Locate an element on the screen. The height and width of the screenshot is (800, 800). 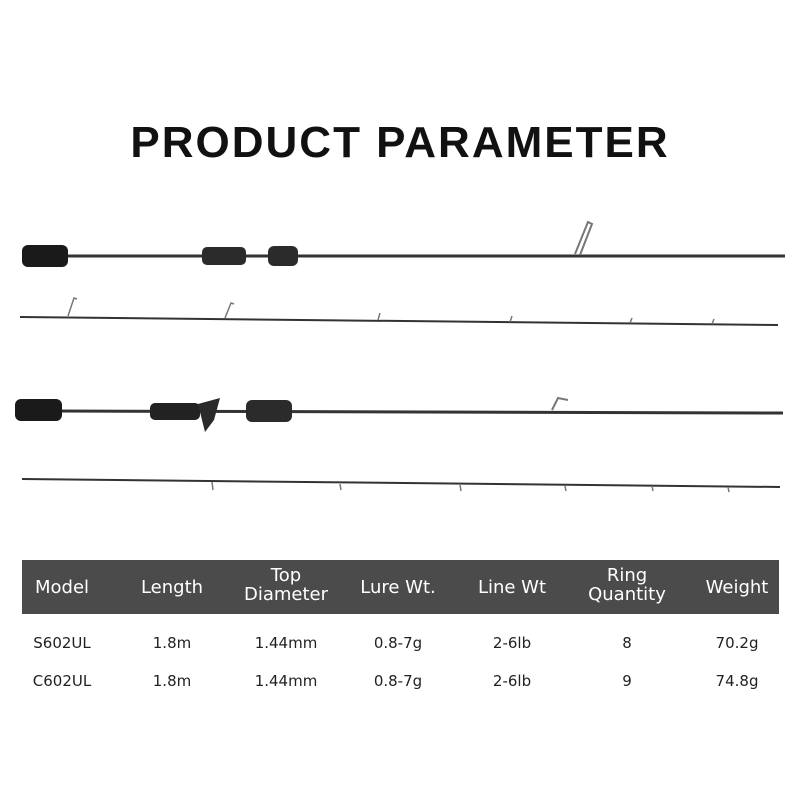
table-cell: 8 is located at coordinates (627, 643).